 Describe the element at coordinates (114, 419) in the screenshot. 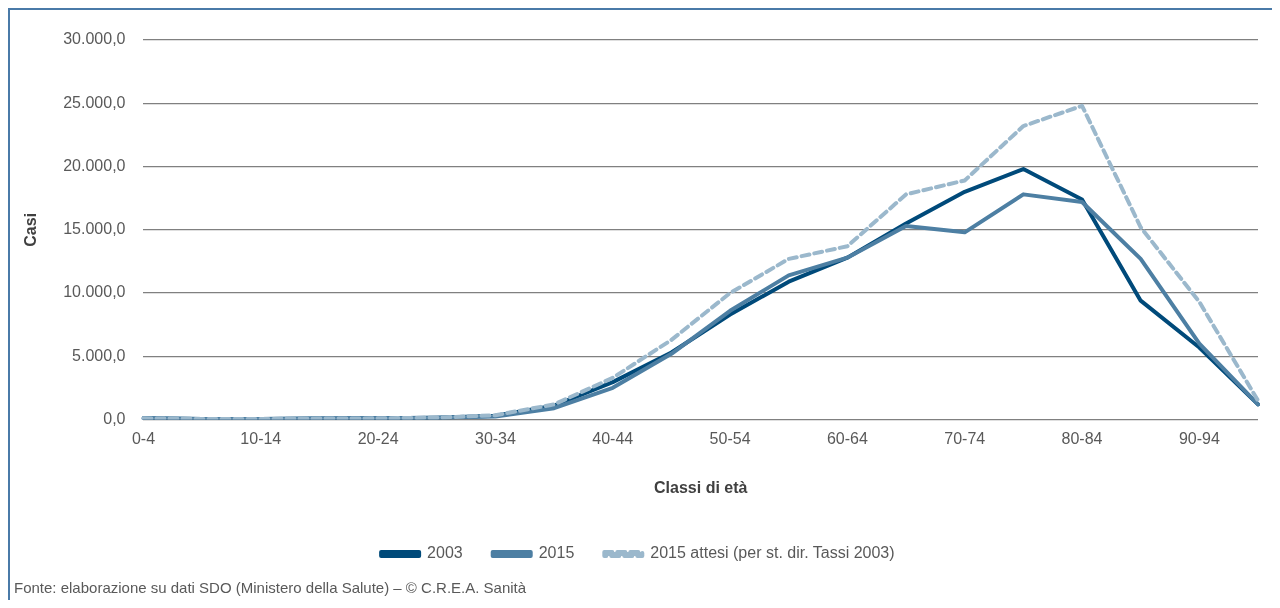

I see `y-tick-label: 0,0` at that location.